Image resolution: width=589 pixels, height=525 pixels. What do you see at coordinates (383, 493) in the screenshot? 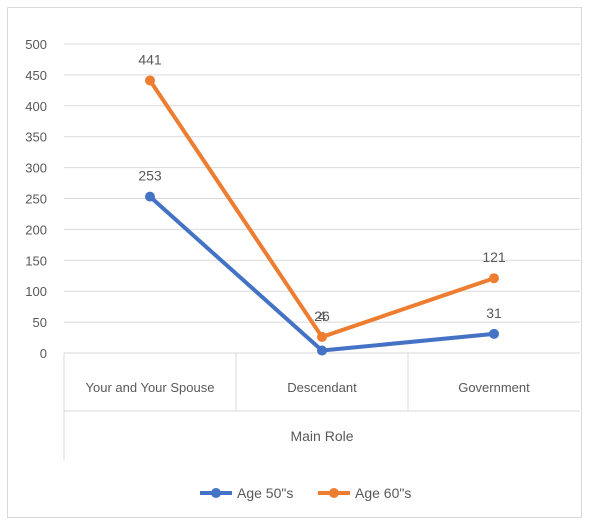
I see `legend-label: Age 60"s` at bounding box center [383, 493].